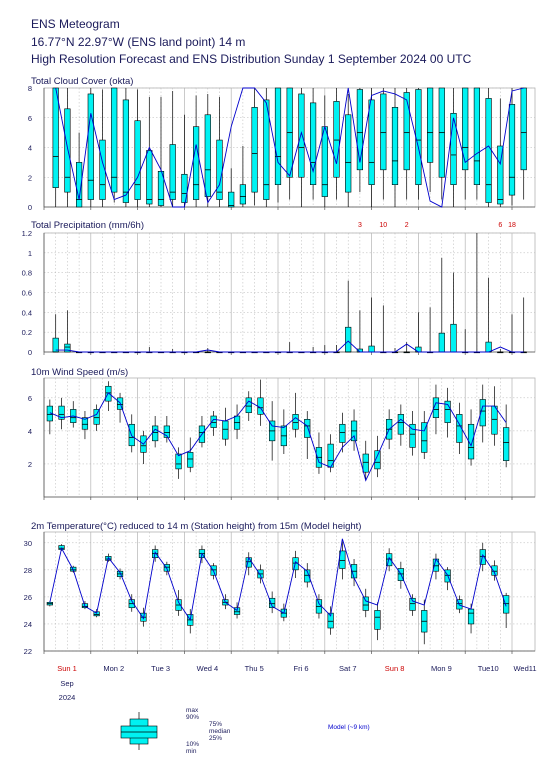 This screenshot has height=760, width=560. I want to click on legend-label: 75%, so click(215, 724).